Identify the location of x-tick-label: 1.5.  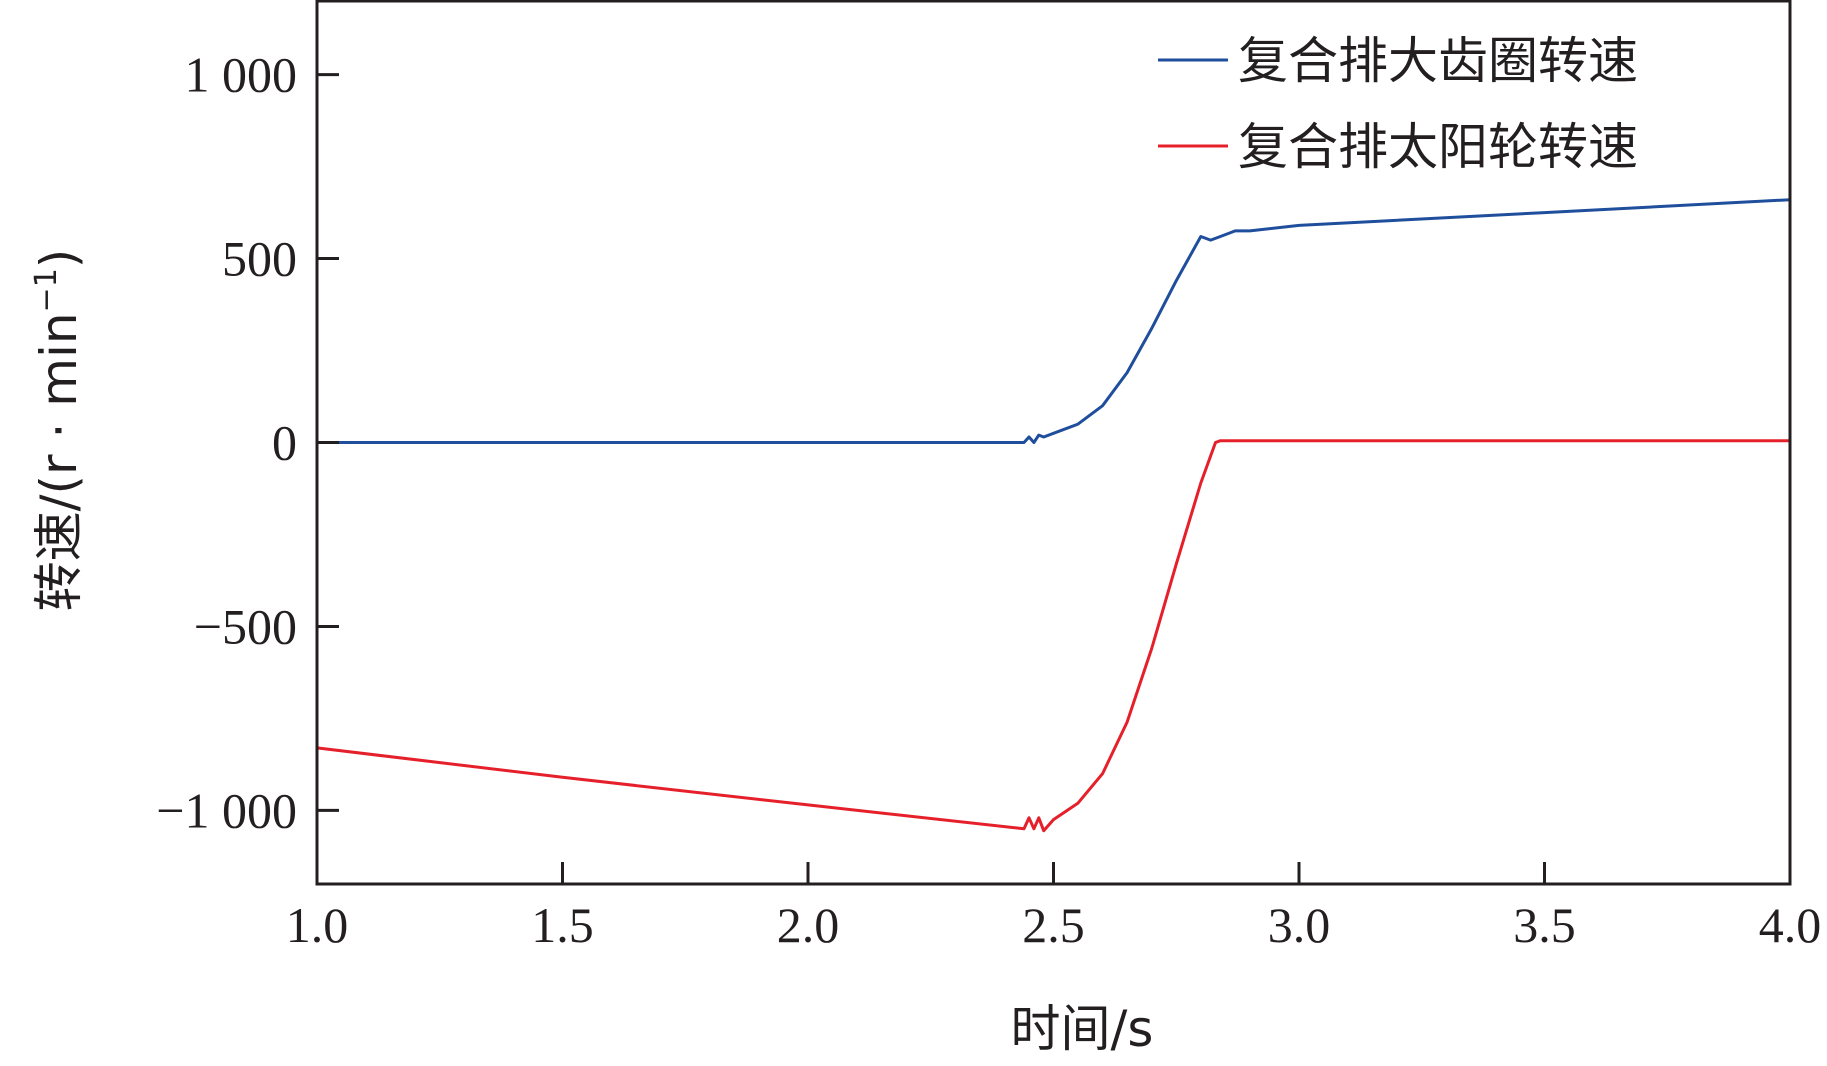
(562, 925).